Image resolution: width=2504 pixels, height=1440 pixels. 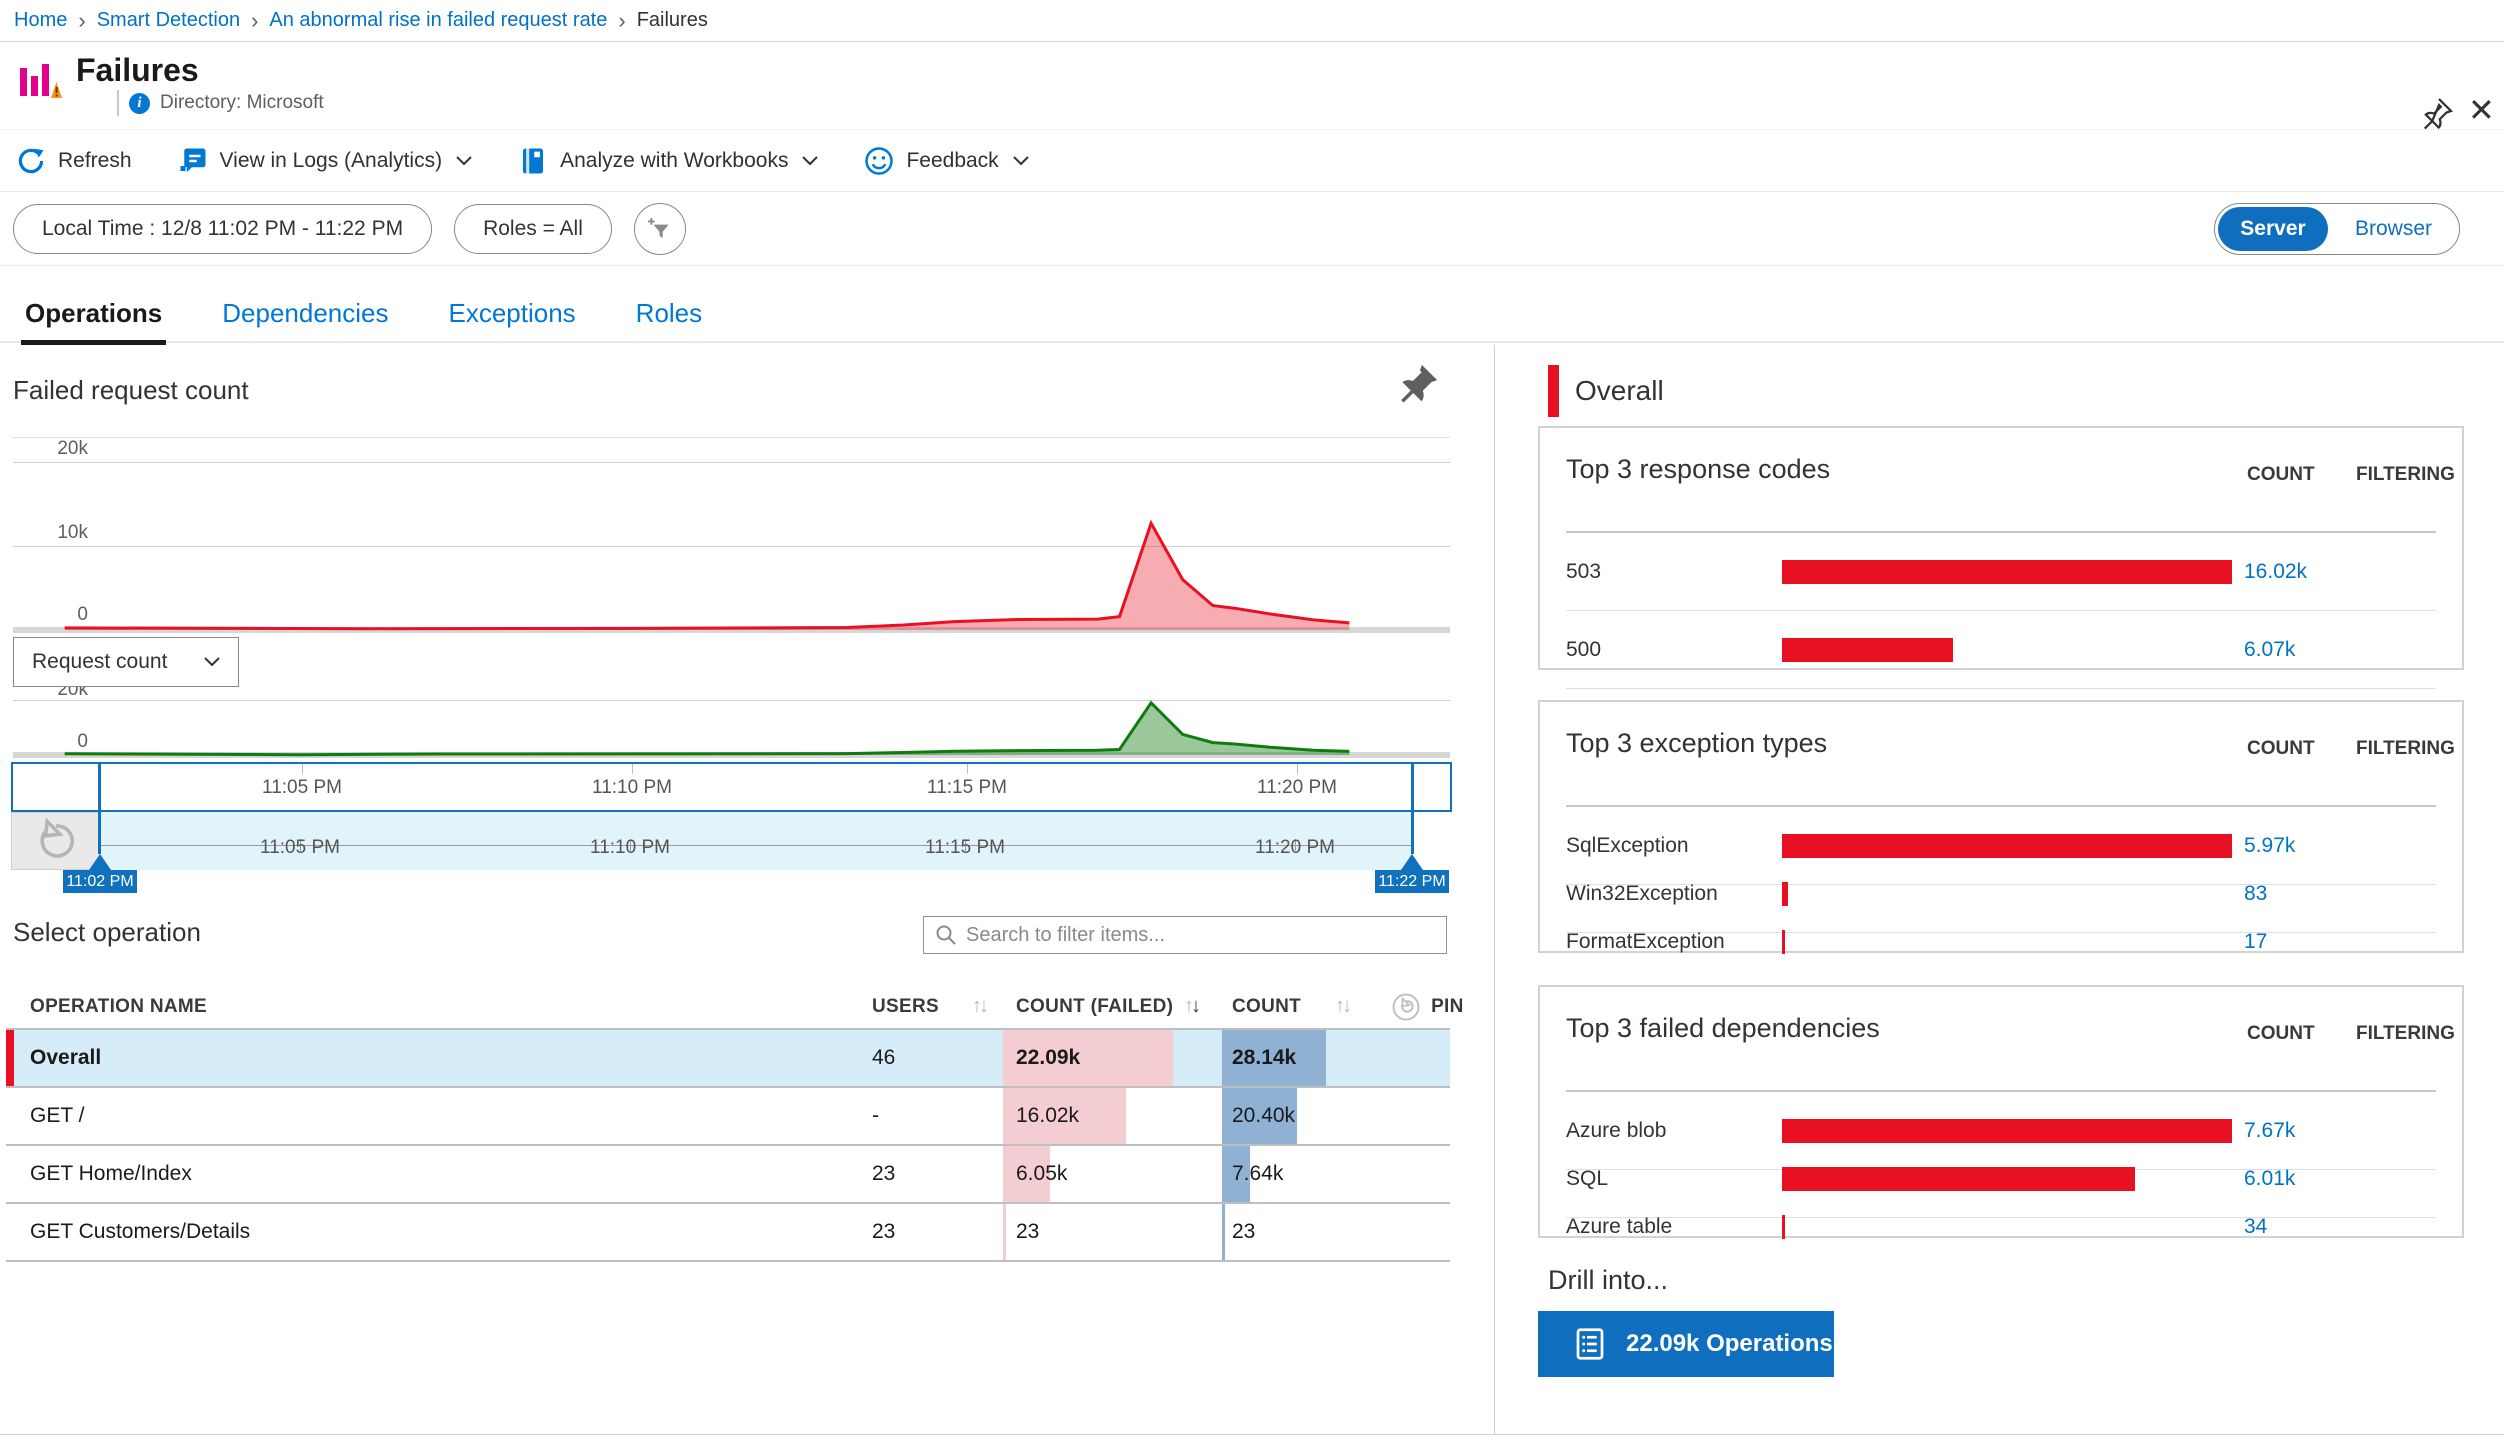 I want to click on add-filter-button, so click(x=659, y=228).